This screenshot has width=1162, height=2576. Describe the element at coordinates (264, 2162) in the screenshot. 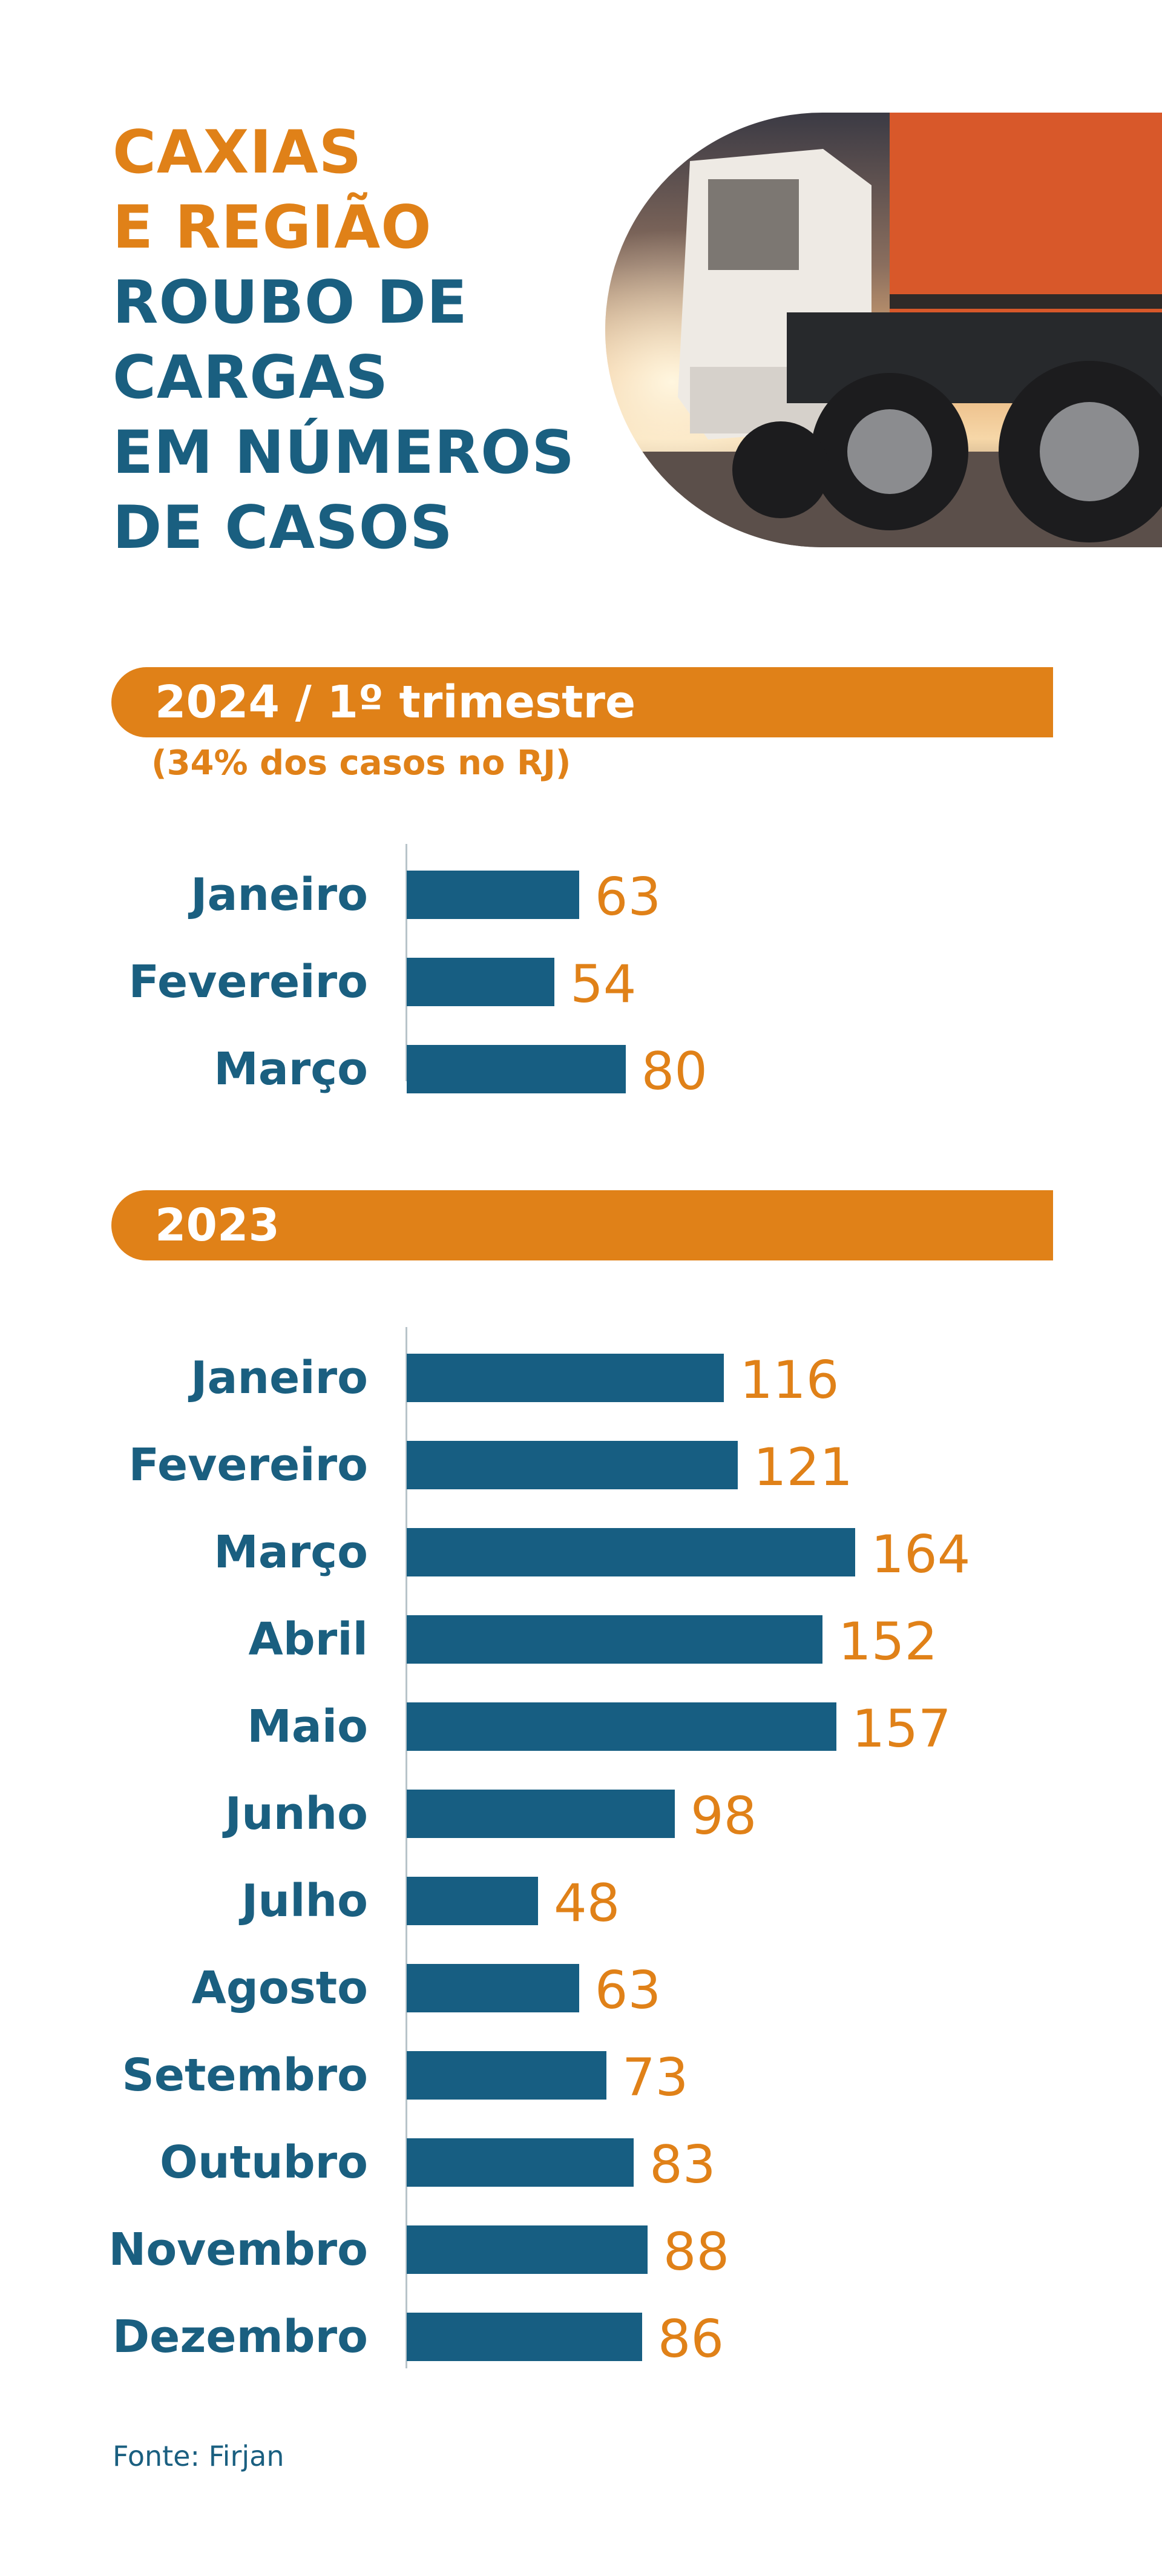

I see `category-label: Outubro` at that location.